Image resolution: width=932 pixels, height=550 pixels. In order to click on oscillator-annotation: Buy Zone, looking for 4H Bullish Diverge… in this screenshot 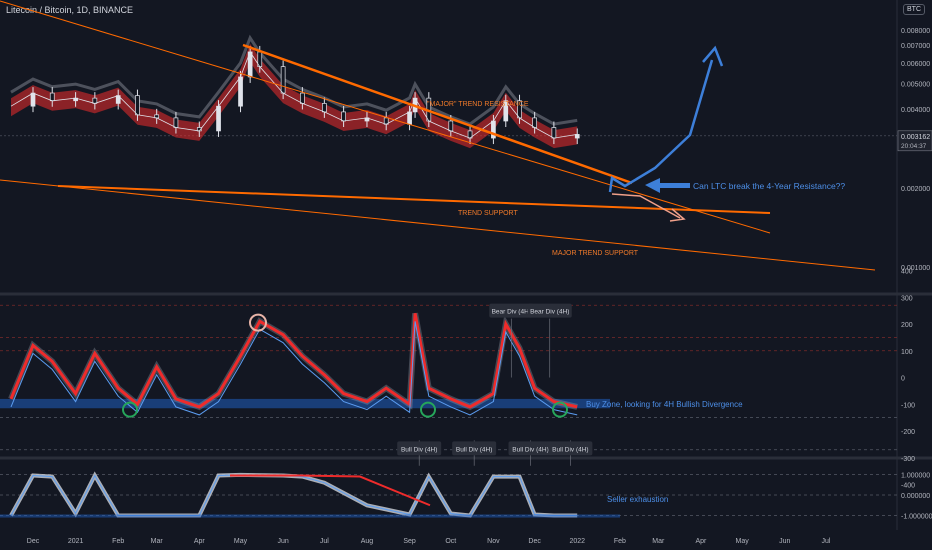, I will do `click(664, 404)`.